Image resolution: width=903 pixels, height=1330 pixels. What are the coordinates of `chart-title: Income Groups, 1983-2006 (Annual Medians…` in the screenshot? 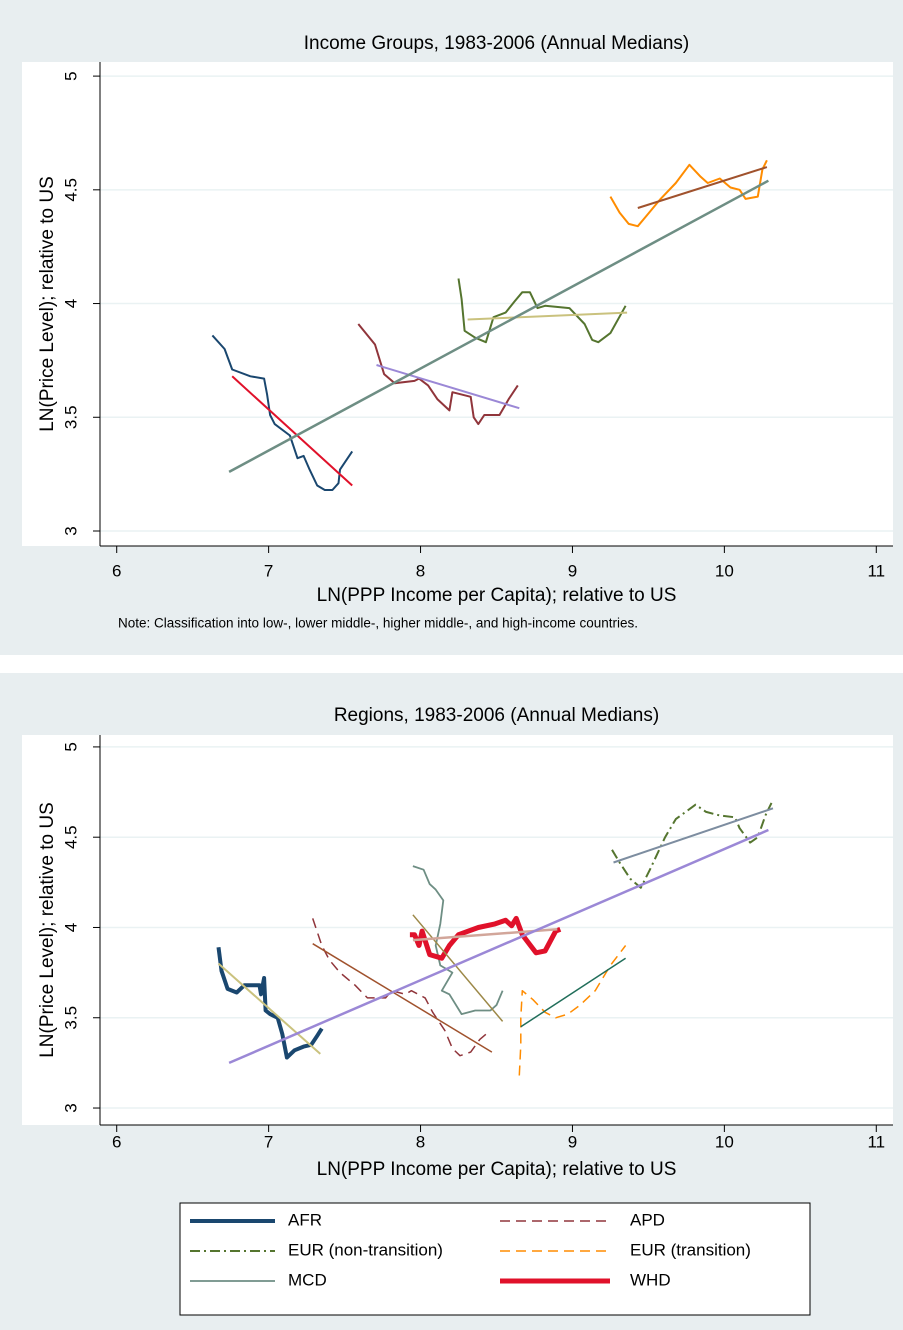 It's located at (497, 43).